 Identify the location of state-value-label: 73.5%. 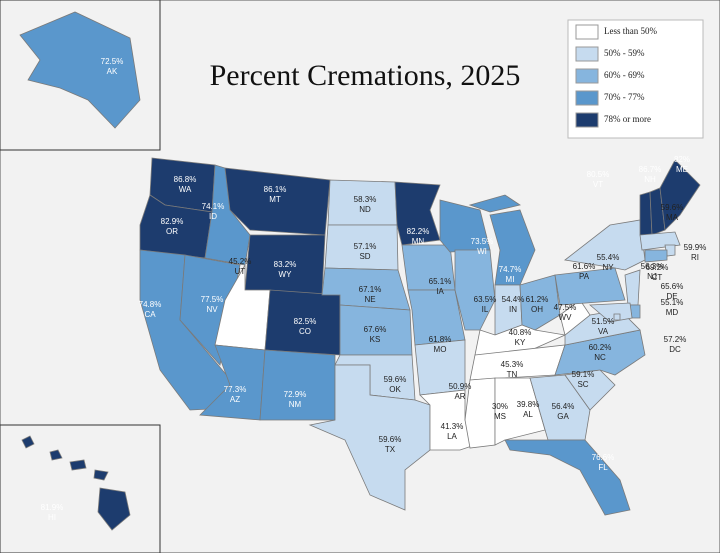
(482, 241).